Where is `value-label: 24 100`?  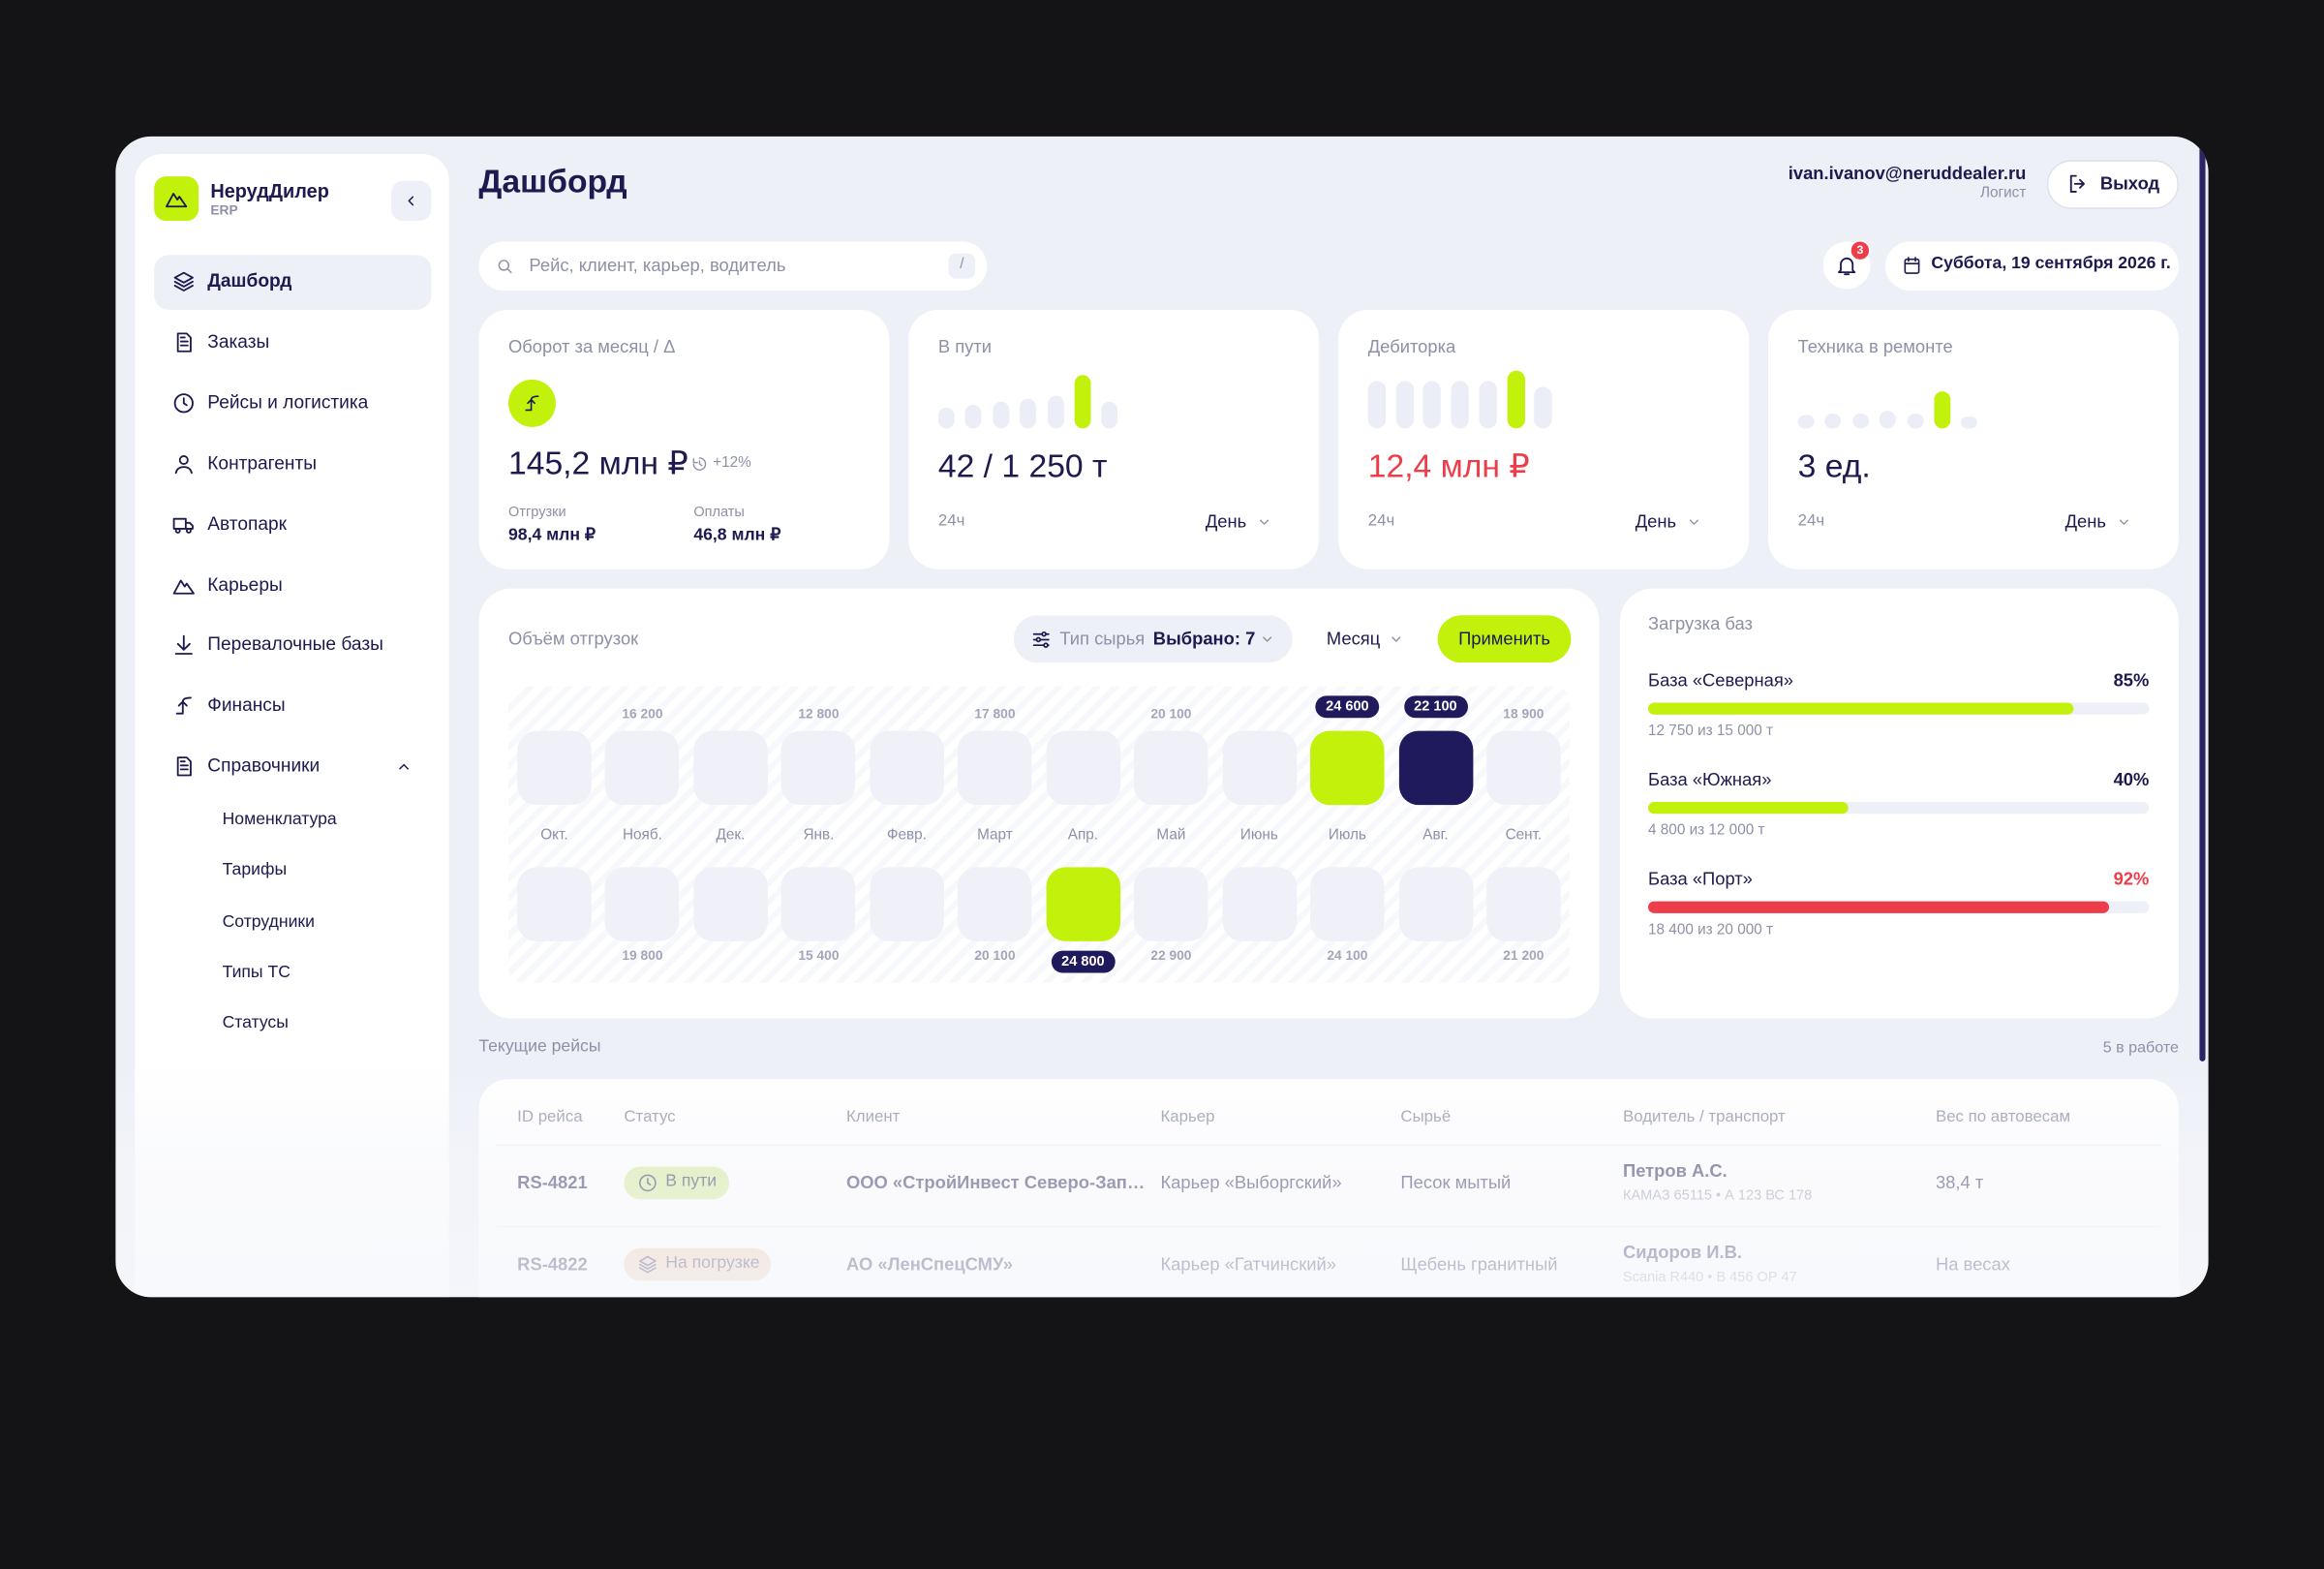 value-label: 24 100 is located at coordinates (1347, 955).